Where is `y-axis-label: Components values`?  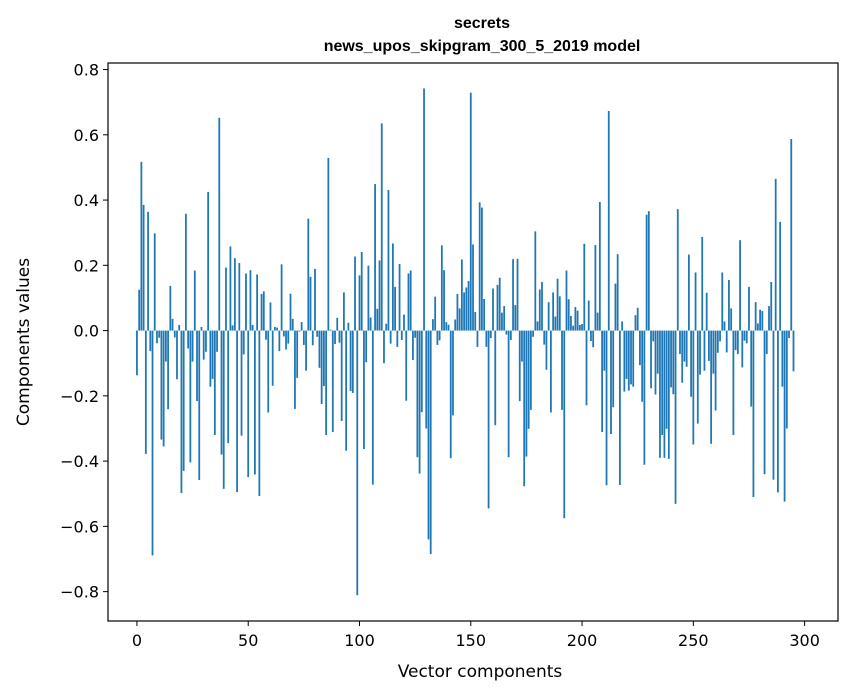
y-axis-label: Components values is located at coordinates (24, 342).